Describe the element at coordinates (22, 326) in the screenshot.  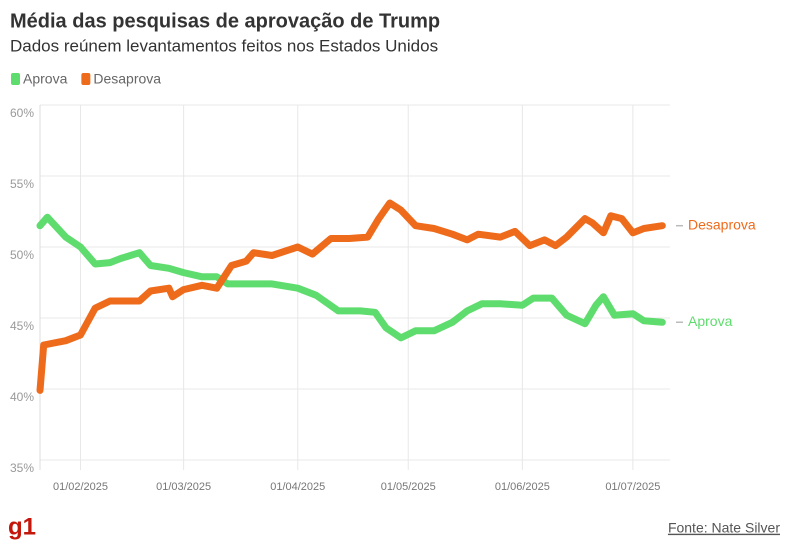
I see `y-tick-label: 45%` at that location.